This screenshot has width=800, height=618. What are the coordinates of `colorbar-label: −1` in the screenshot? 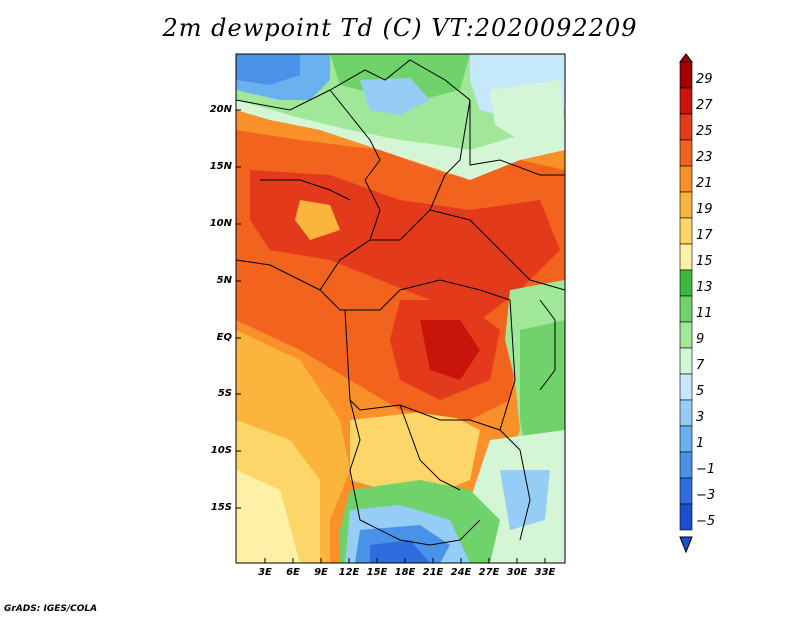 It's located at (706, 469).